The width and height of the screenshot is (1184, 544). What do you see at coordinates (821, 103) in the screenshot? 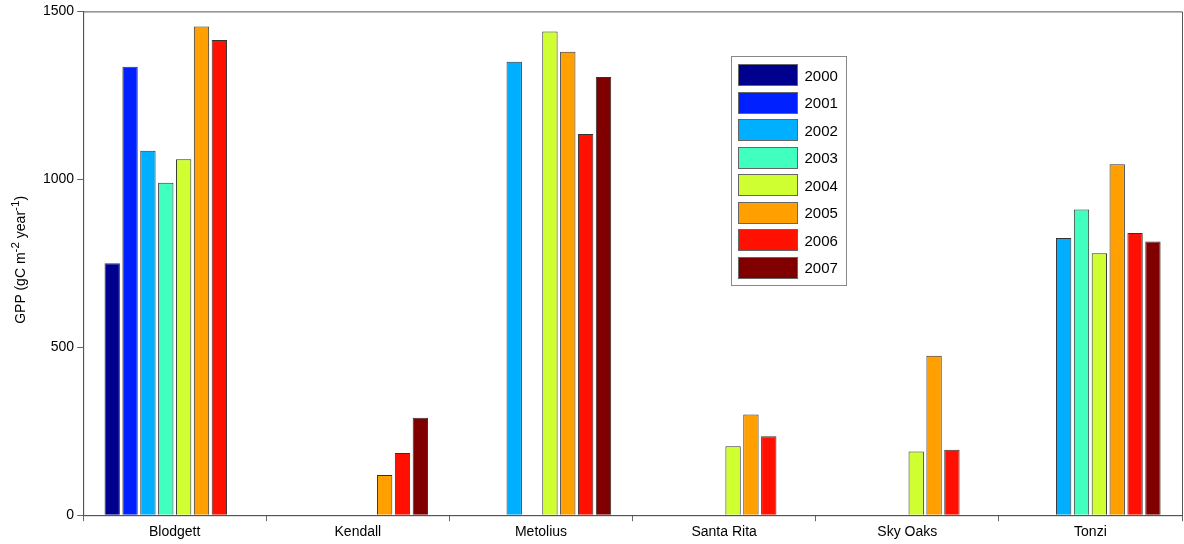
I see `legend-label: 2001` at bounding box center [821, 103].